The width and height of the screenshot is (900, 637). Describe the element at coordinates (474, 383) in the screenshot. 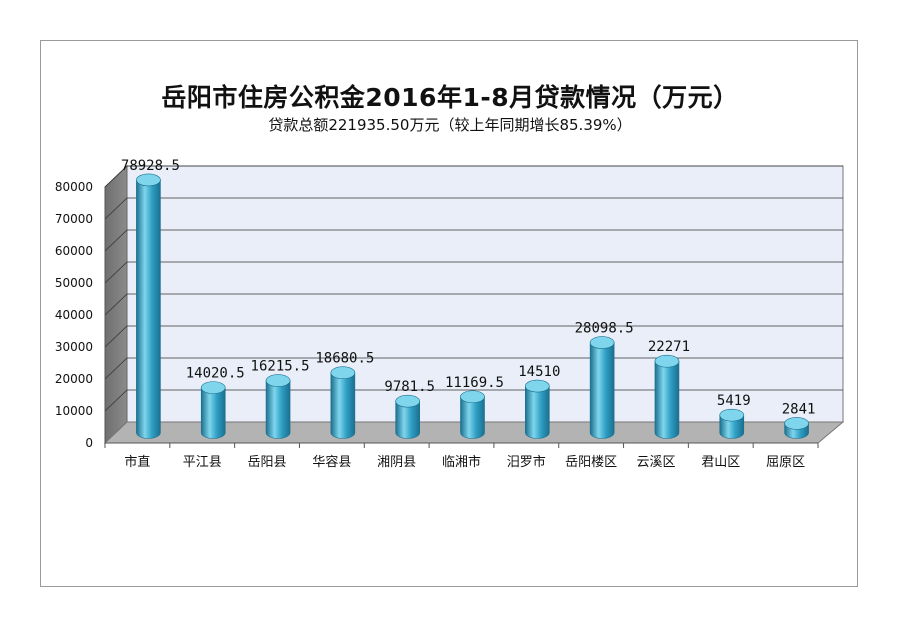

I see `data-label: 11169.5` at that location.